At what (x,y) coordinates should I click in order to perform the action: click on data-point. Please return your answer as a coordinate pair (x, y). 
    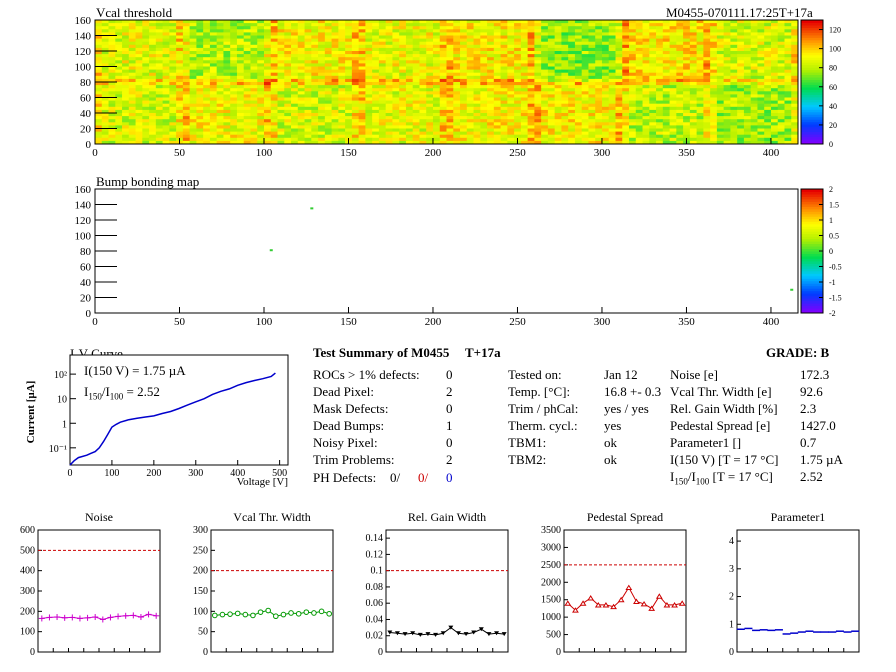
    Looking at the image, I should click on (481, 629).